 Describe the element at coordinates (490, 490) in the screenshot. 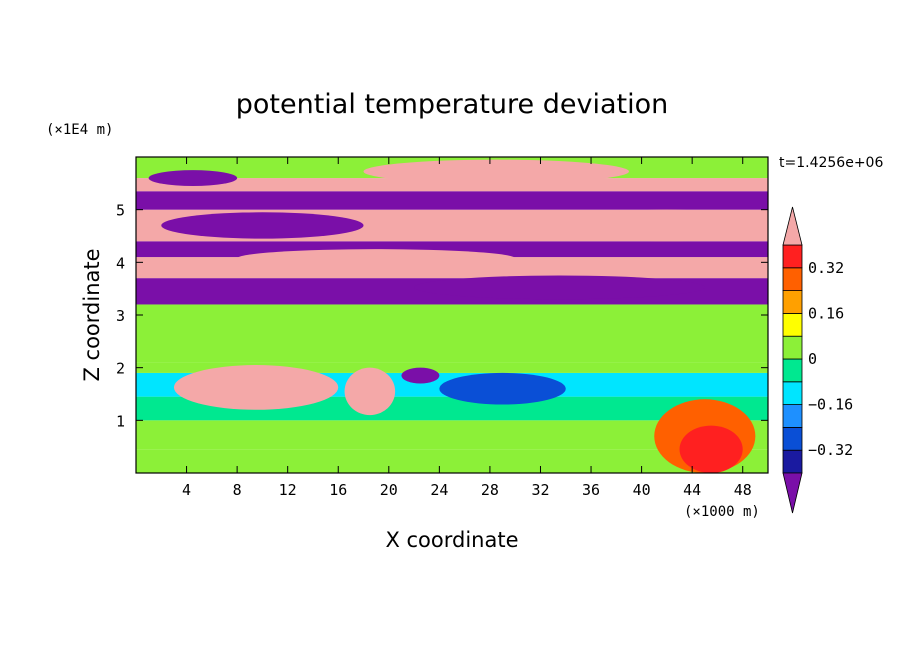

I see `x-tick-label: 28` at that location.